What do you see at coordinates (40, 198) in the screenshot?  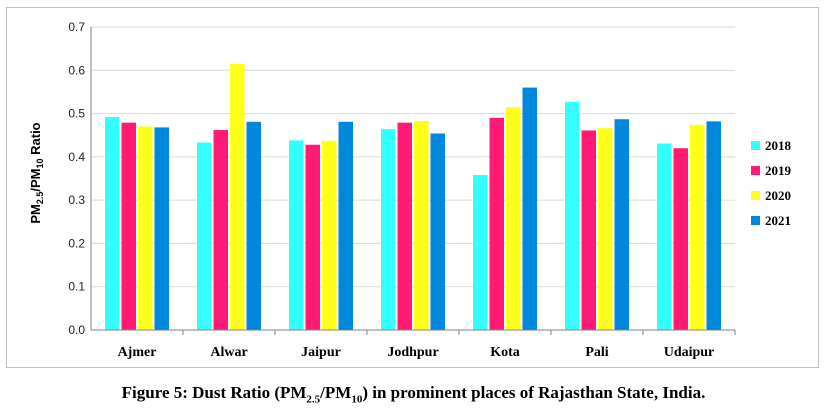 I see `y-axis-label-sub1: 2.5` at bounding box center [40, 198].